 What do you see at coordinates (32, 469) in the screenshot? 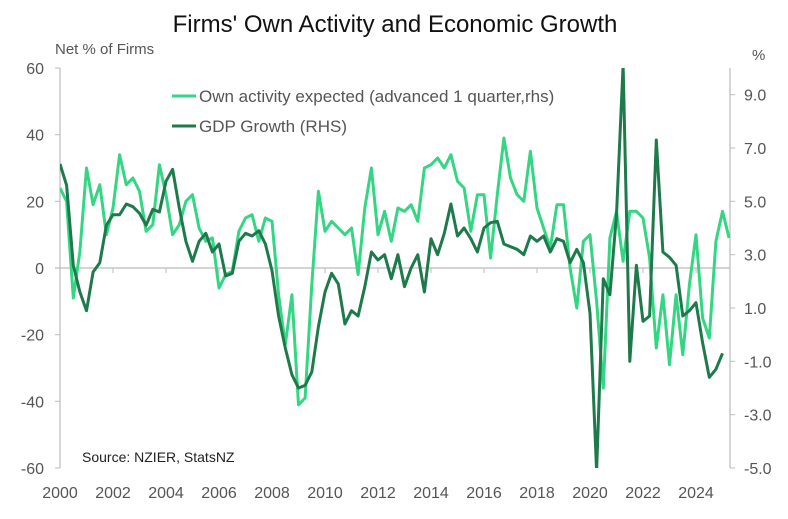
I see `left-tick-label: -60` at bounding box center [32, 469].